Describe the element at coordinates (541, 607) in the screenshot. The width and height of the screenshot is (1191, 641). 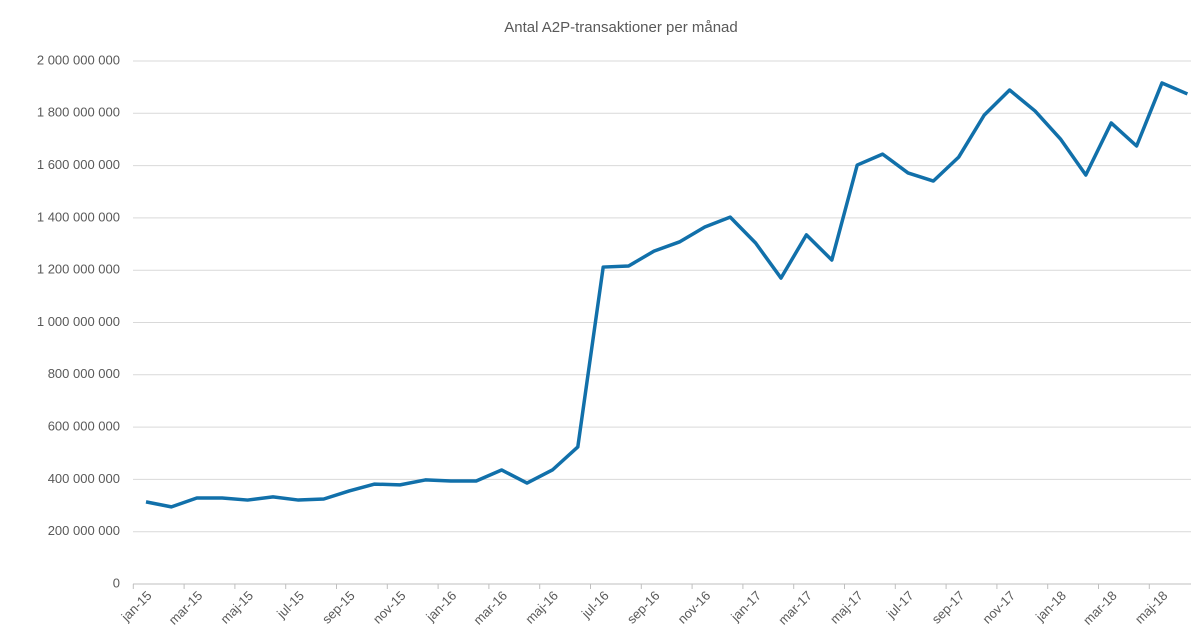
I see `x-tick-label: maj-16` at that location.